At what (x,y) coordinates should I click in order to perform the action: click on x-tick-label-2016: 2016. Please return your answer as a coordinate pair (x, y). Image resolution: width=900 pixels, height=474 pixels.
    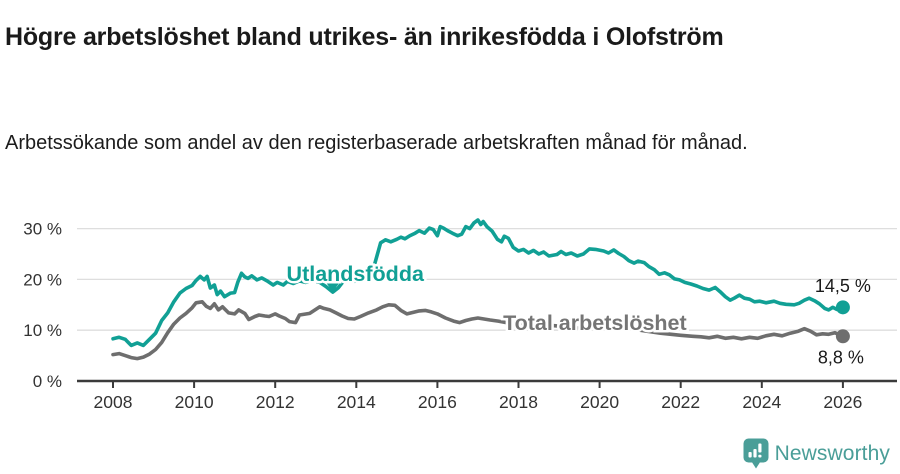
    Looking at the image, I should click on (437, 402).